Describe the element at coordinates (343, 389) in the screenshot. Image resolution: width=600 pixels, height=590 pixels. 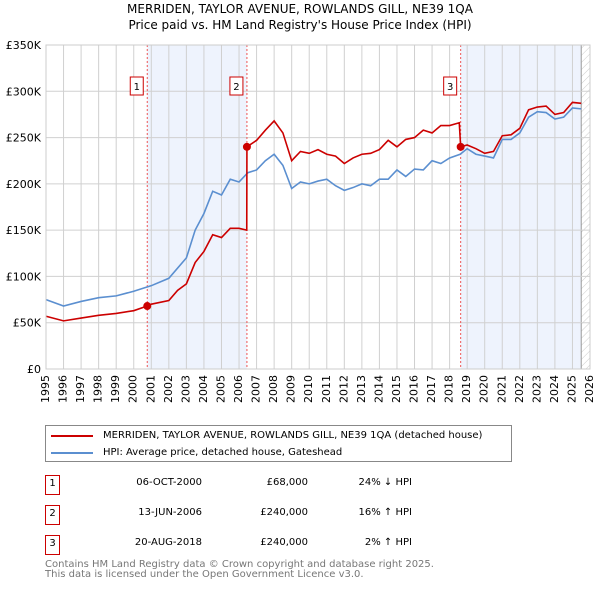
I see `x-tick-label: 2012` at that location.